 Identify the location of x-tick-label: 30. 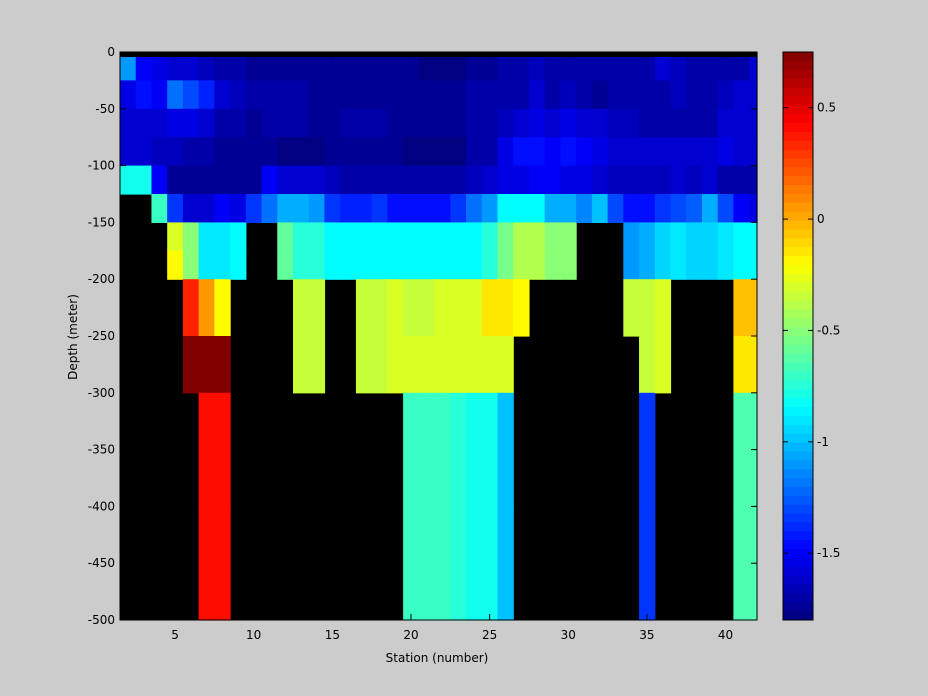
(568, 635).